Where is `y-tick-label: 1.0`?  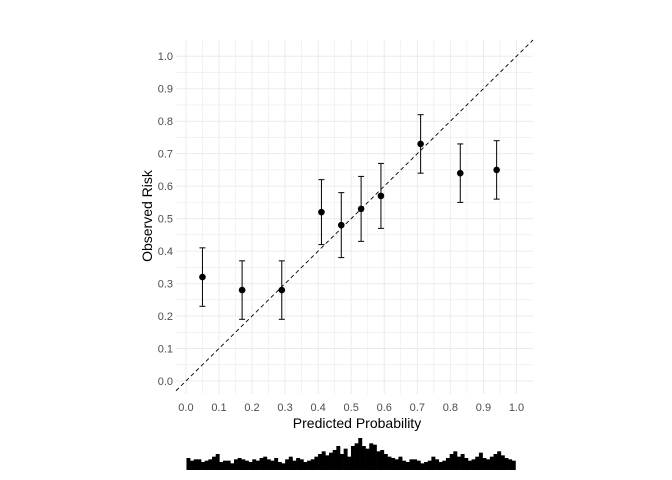
y-tick-label: 1.0 is located at coordinates (165, 57).